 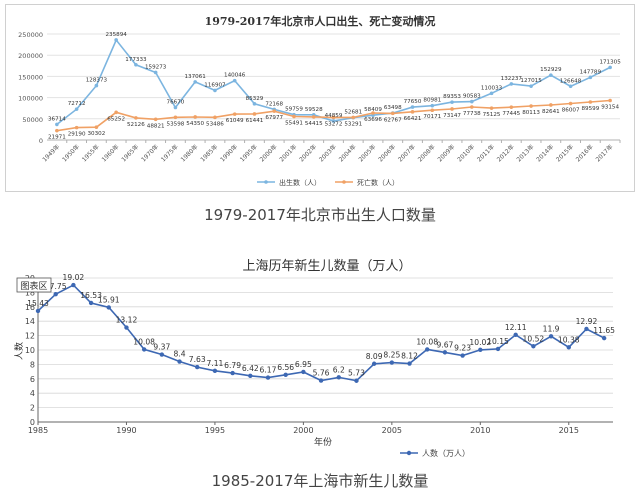 I want to click on chart2-data-label: 7.63, so click(x=197, y=359).